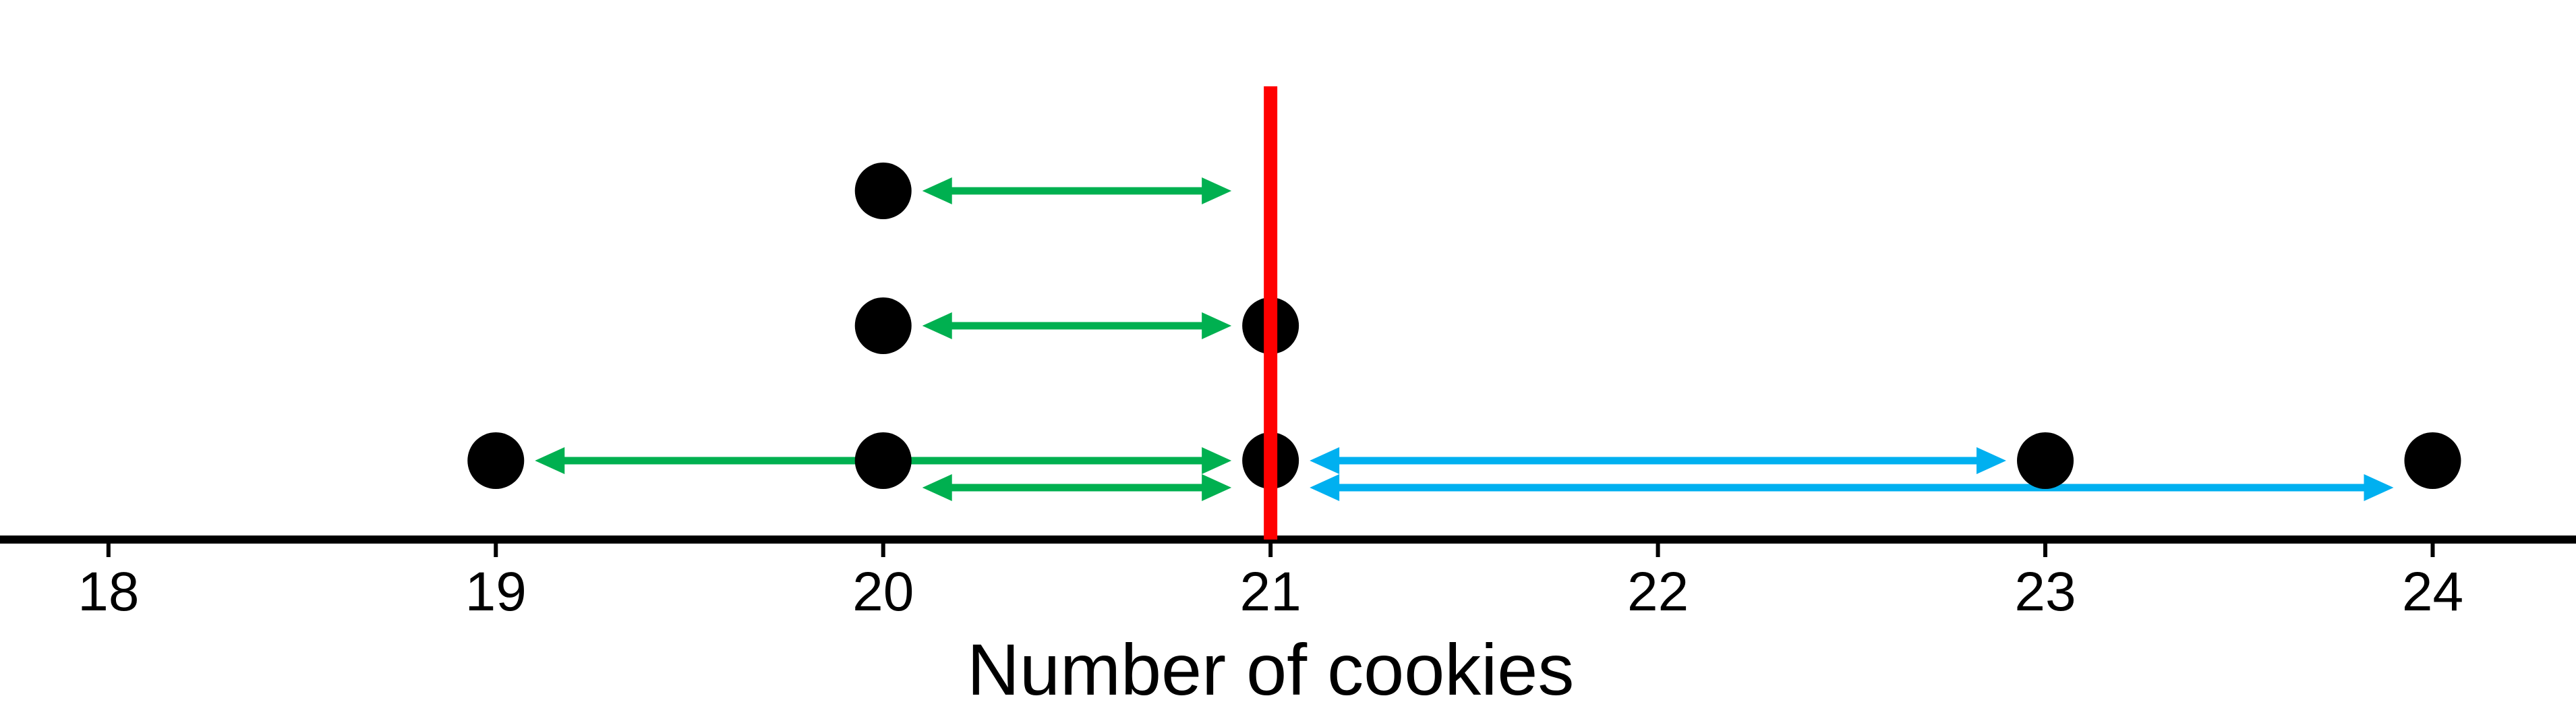  What do you see at coordinates (1270, 592) in the screenshot?
I see `x-tick-label: 21` at bounding box center [1270, 592].